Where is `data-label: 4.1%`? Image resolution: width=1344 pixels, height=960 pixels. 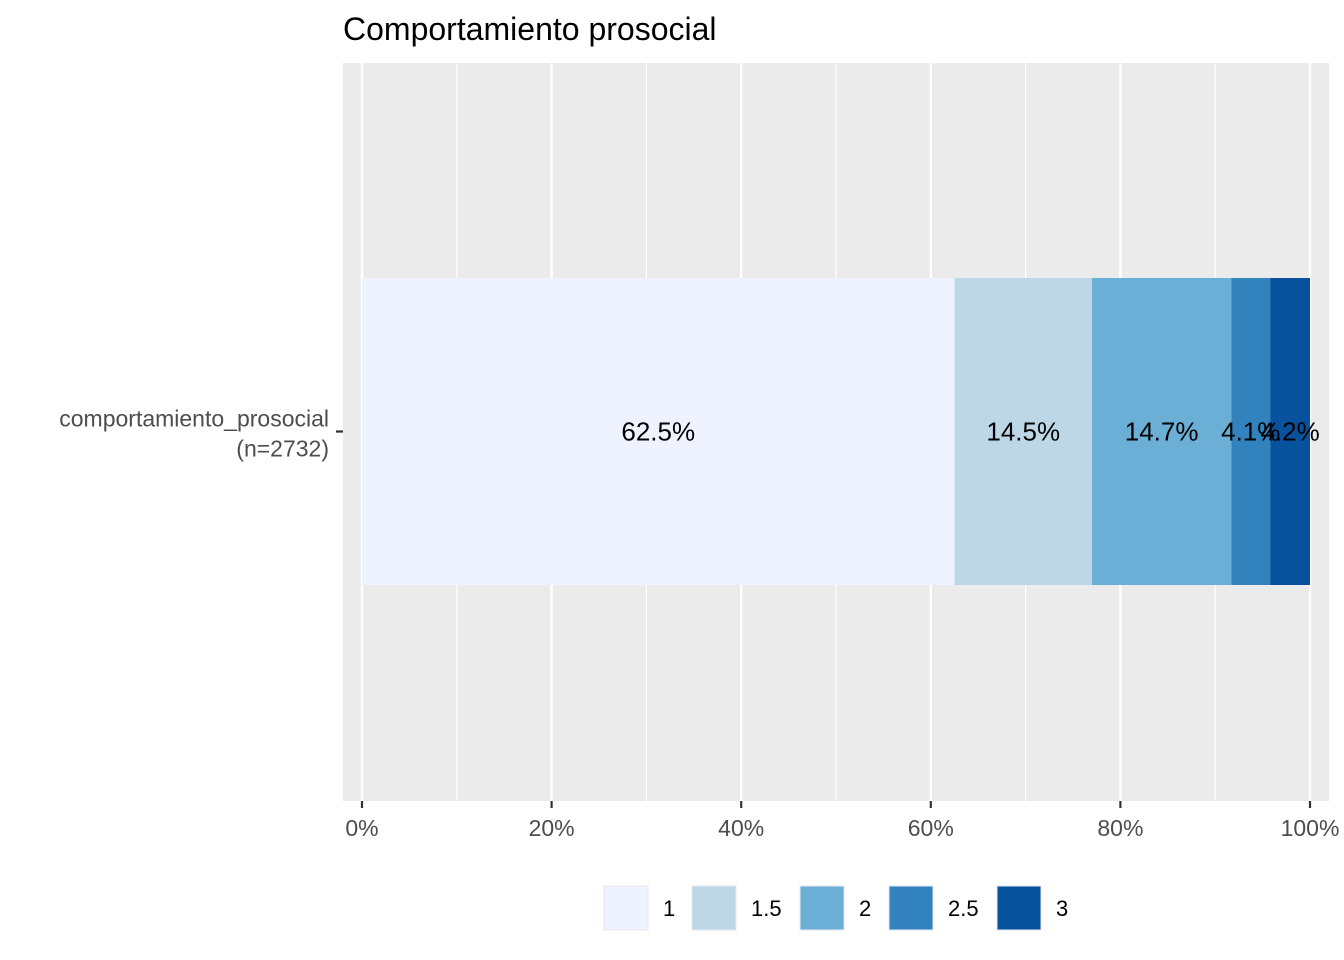 data-label: 4.1% is located at coordinates (1250, 432).